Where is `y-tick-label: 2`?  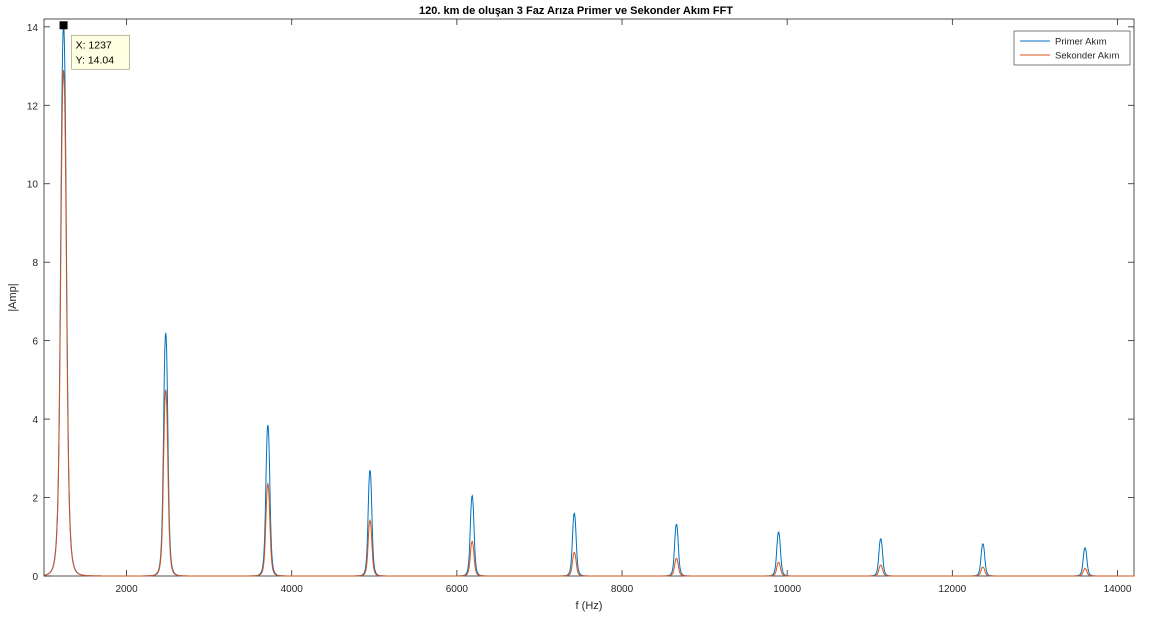 y-tick-label: 2 is located at coordinates (35, 499).